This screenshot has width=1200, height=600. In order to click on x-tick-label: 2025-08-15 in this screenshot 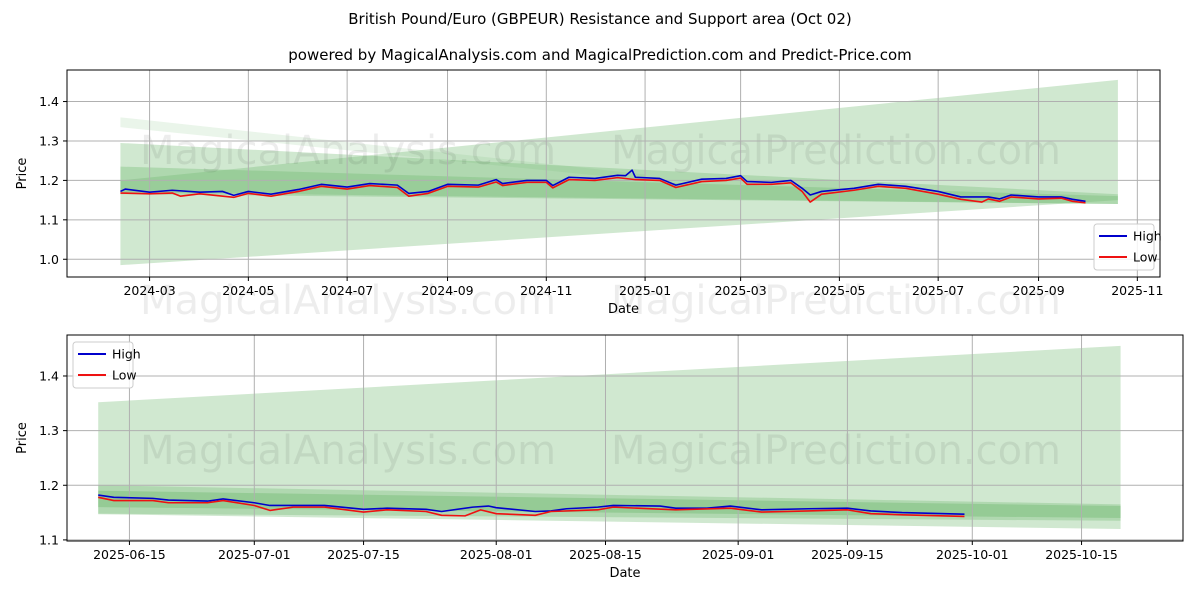, I will do `click(605, 554)`.